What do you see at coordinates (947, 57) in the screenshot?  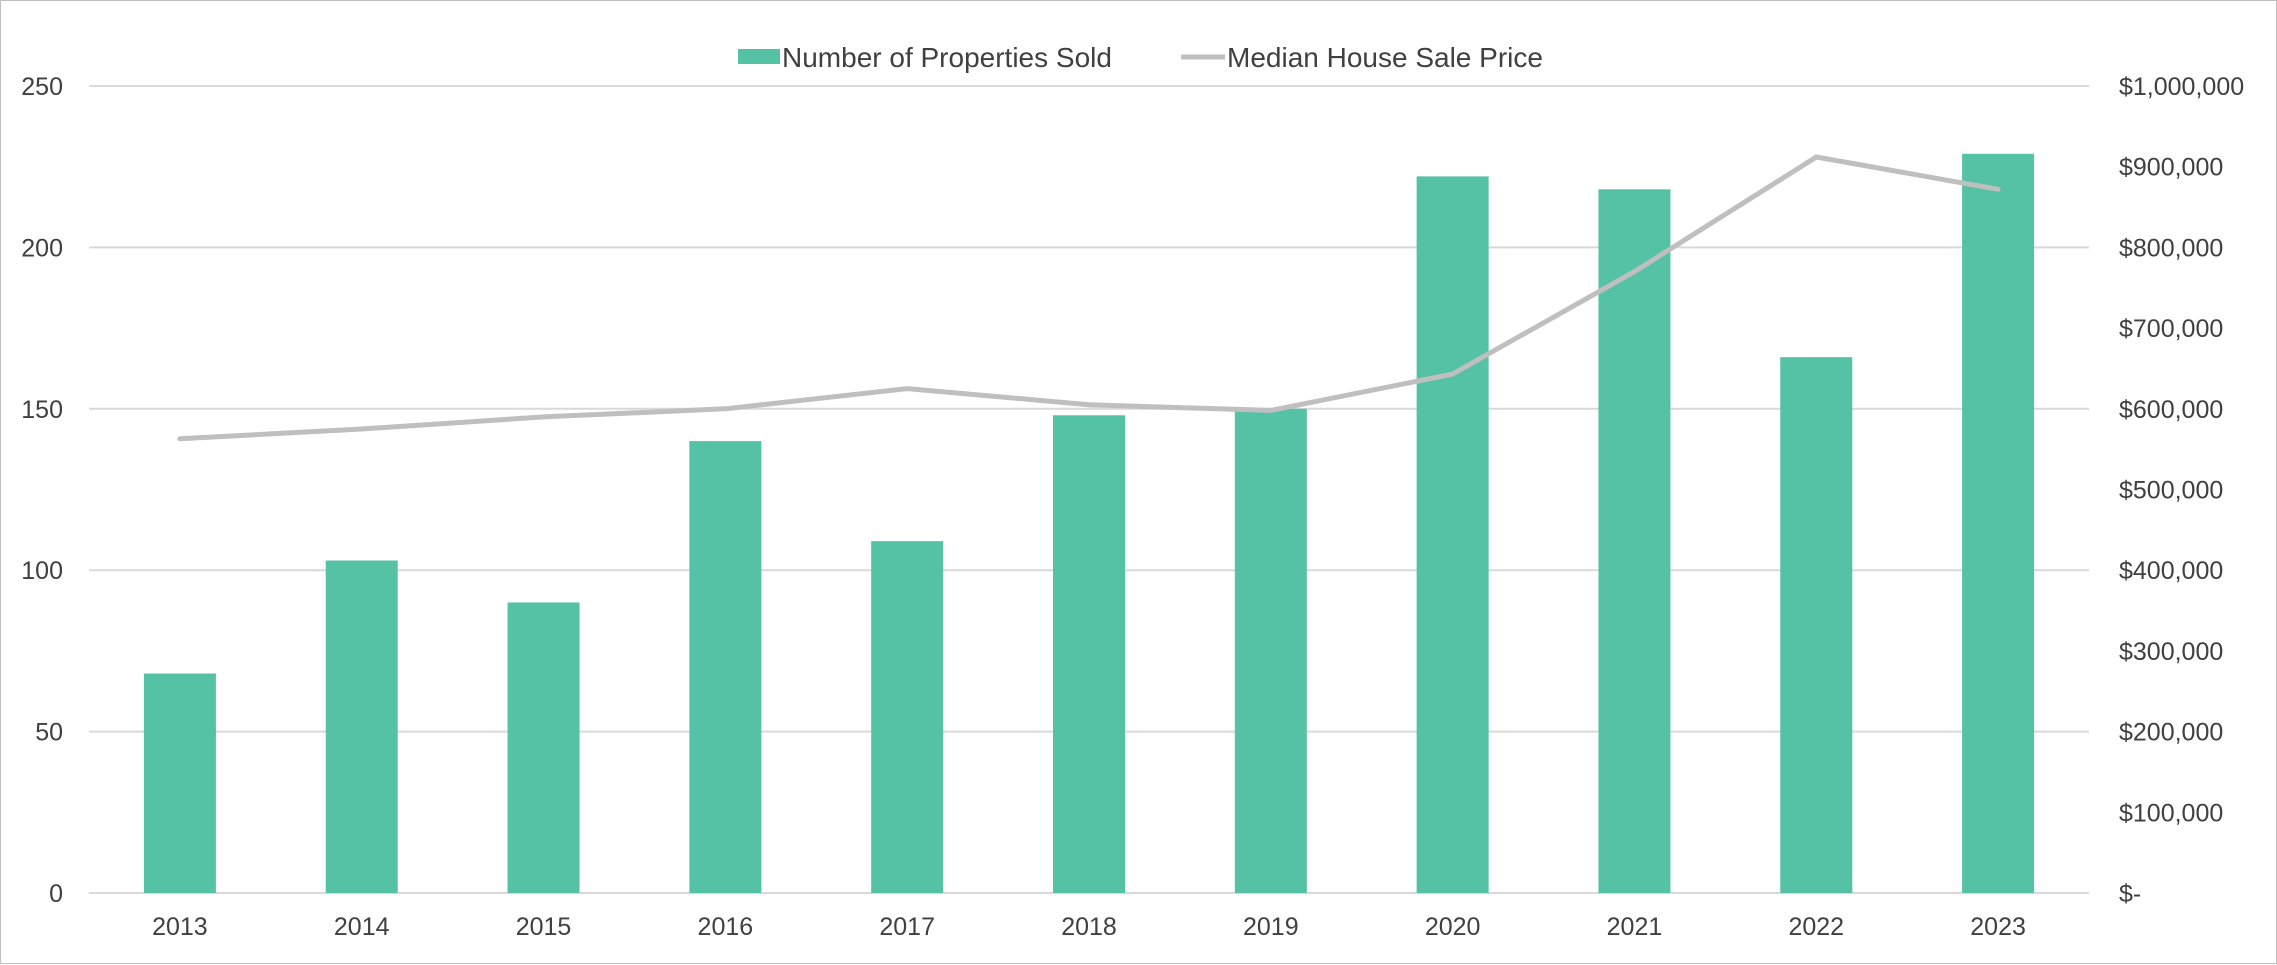 I see `legend-label-bar: Number of Properties Sold` at bounding box center [947, 57].